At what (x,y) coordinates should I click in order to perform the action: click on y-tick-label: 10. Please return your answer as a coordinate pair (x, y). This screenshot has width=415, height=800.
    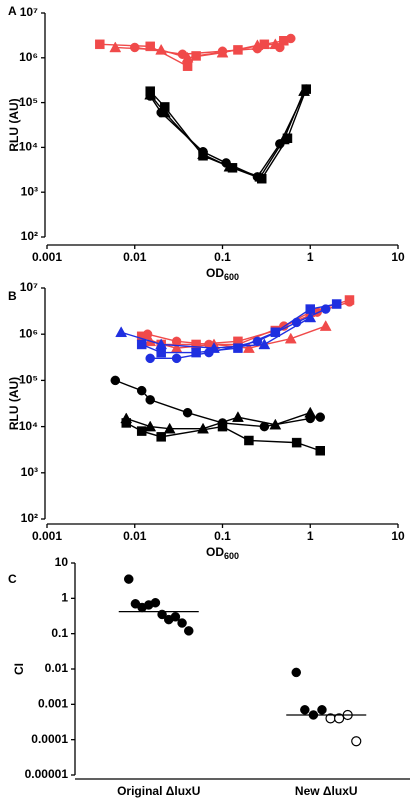
    Looking at the image, I should click on (62, 562).